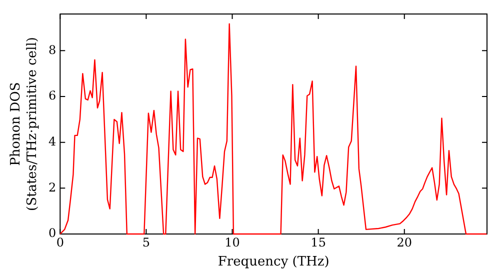 The height and width of the screenshot is (280, 500). Describe the element at coordinates (52, 141) in the screenshot. I see `y-tick-label: 4` at that location.